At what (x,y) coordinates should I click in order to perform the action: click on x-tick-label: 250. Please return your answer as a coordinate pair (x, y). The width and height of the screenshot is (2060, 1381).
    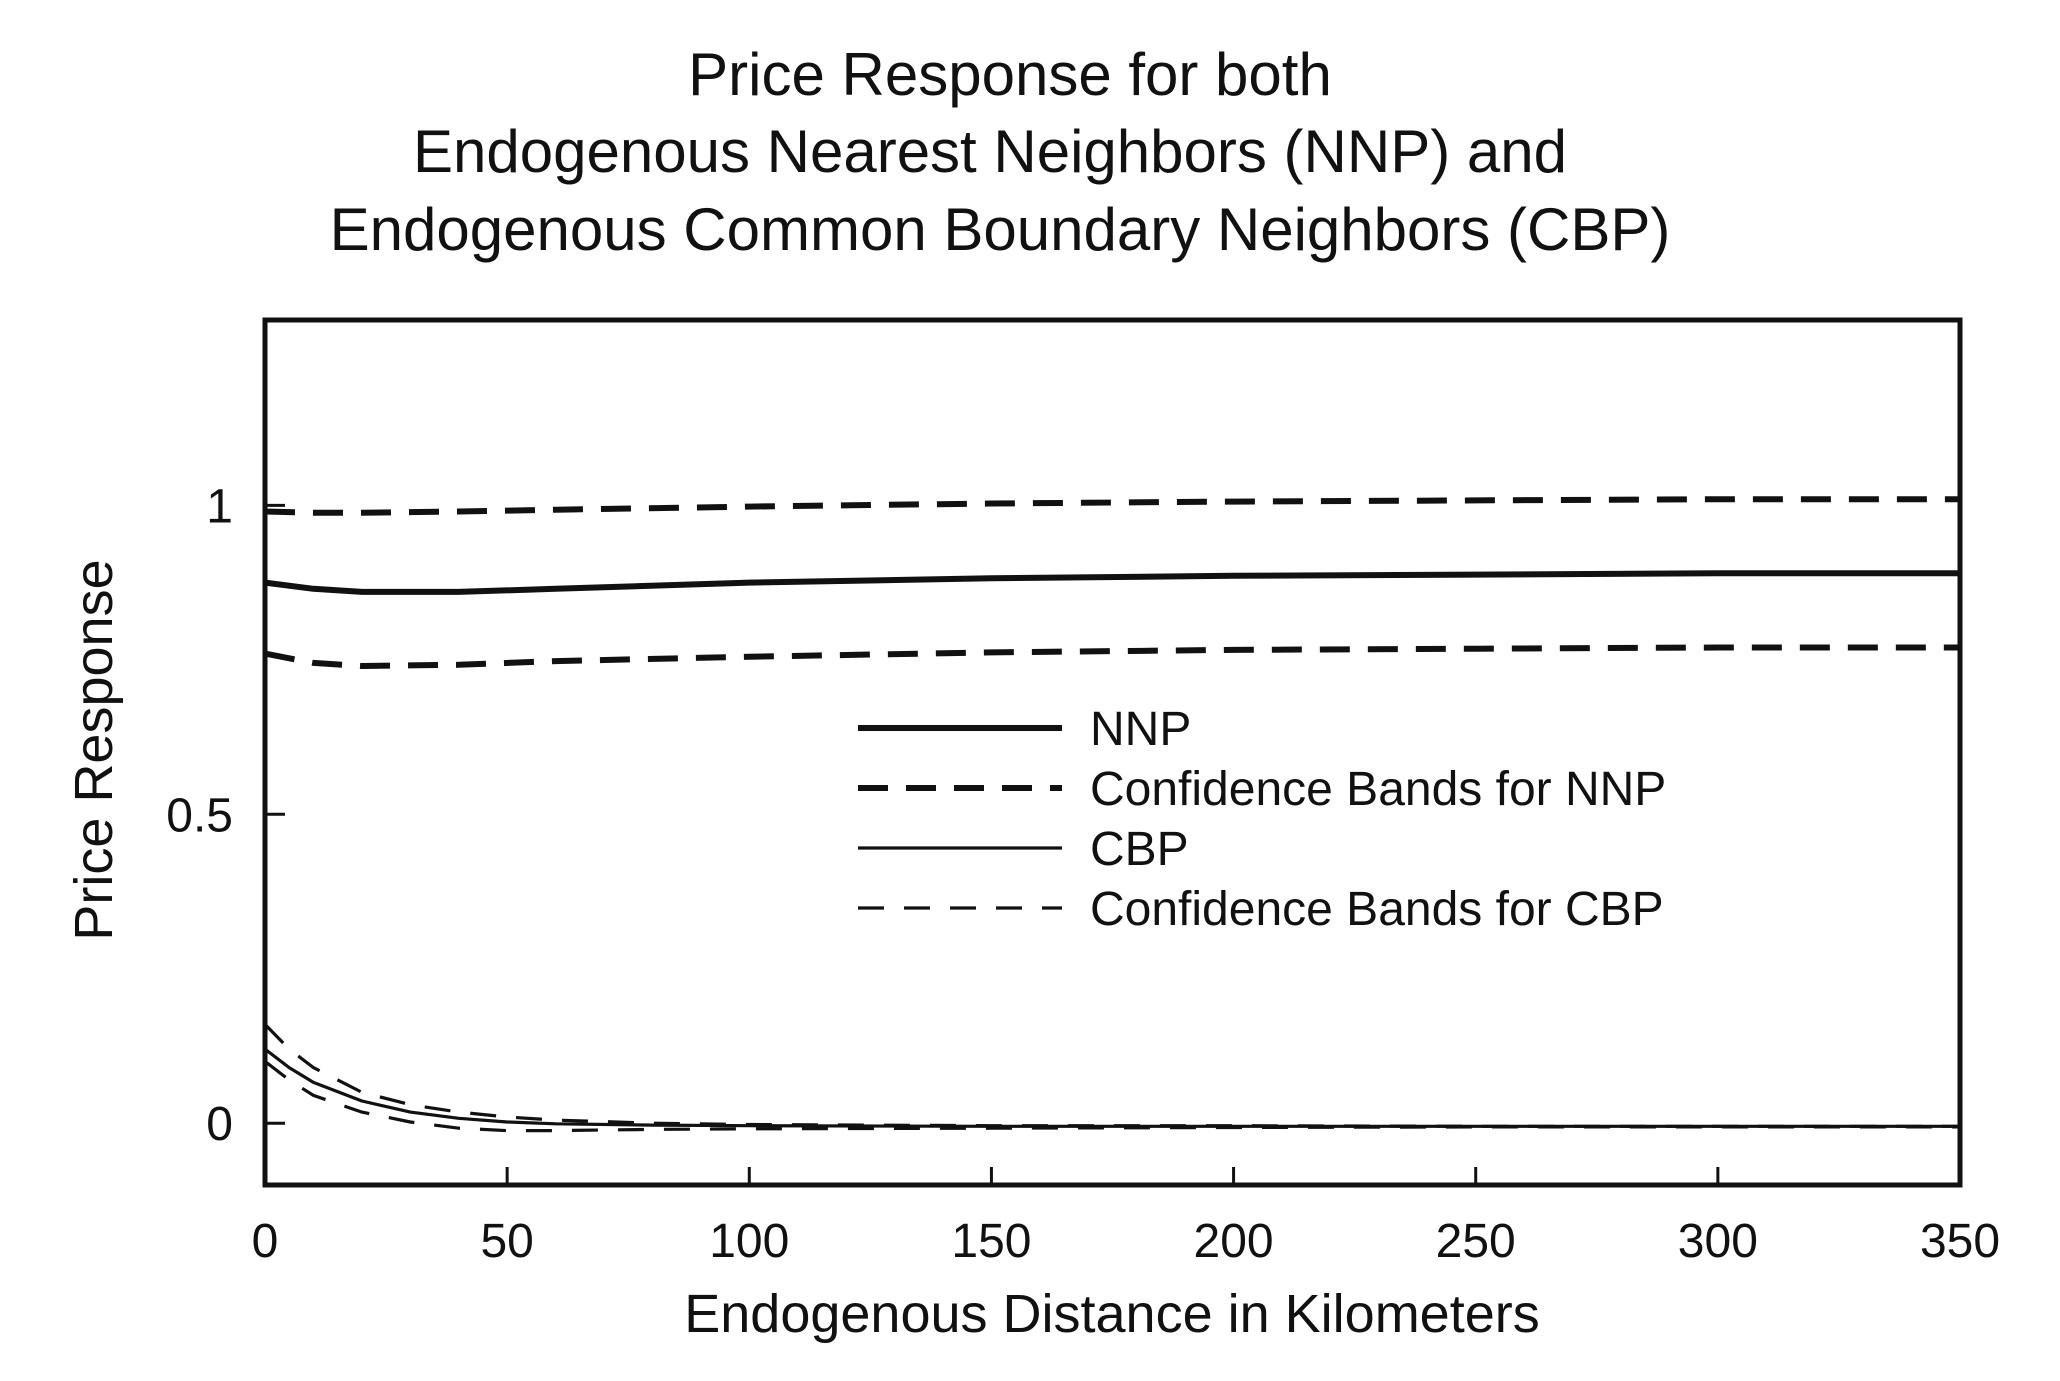
    Looking at the image, I should click on (1476, 1241).